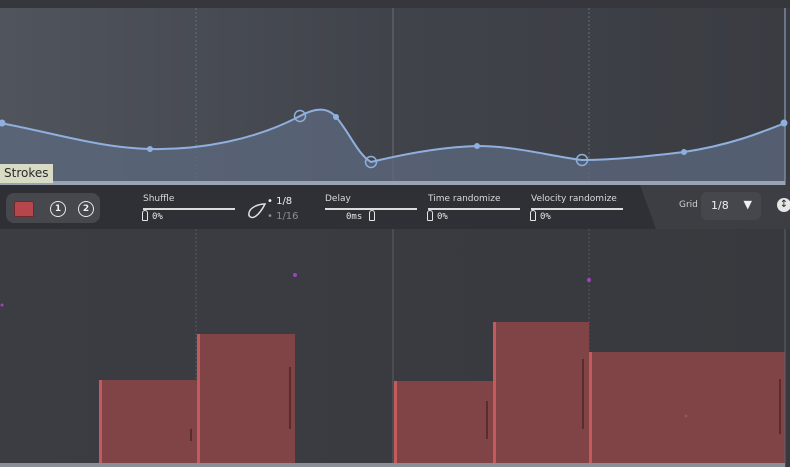  What do you see at coordinates (747, 204) in the screenshot?
I see `chevron-down-icon: ▼` at bounding box center [747, 204].